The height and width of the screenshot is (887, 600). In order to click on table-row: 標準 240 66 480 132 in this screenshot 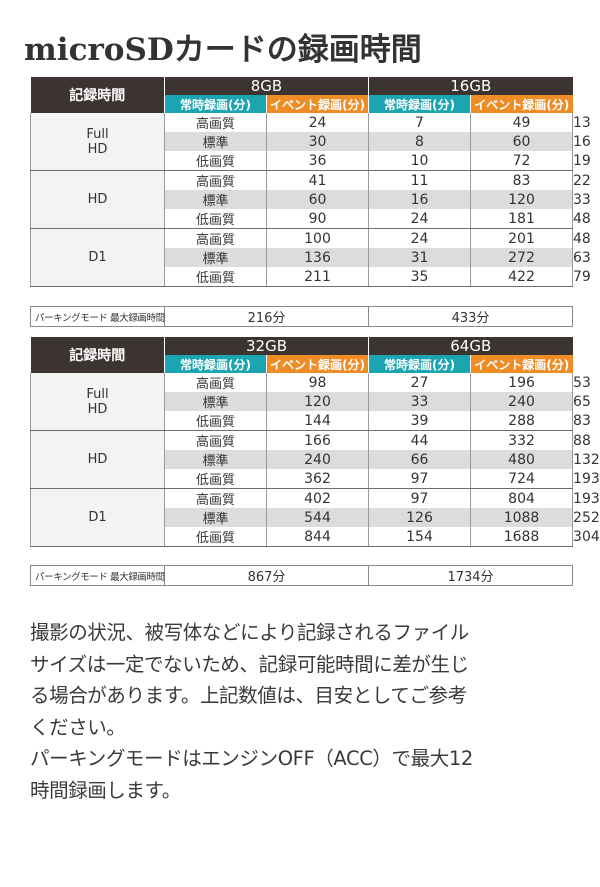, I will do `click(315, 459)`.